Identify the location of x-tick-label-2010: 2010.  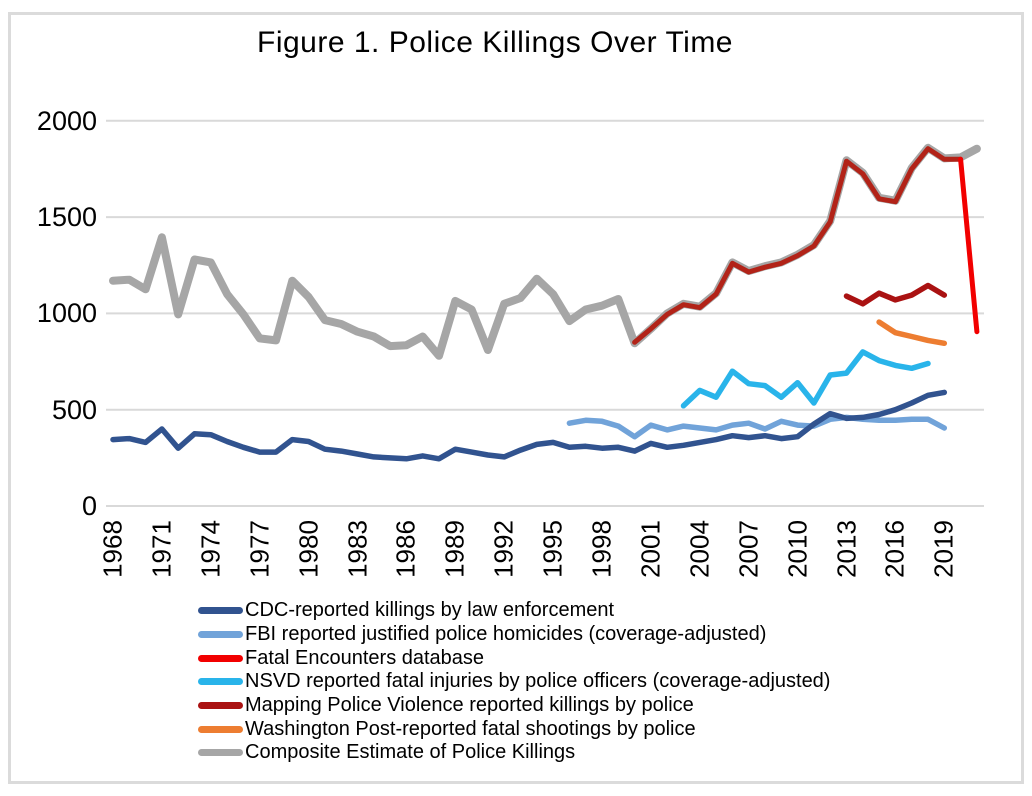
(797, 549).